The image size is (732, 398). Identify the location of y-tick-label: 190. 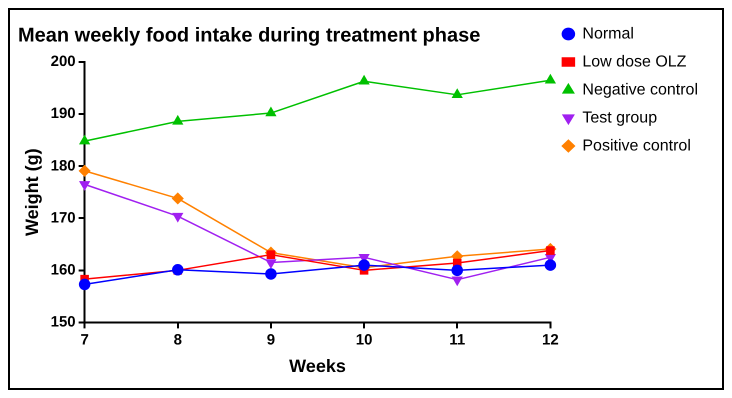
(63, 113).